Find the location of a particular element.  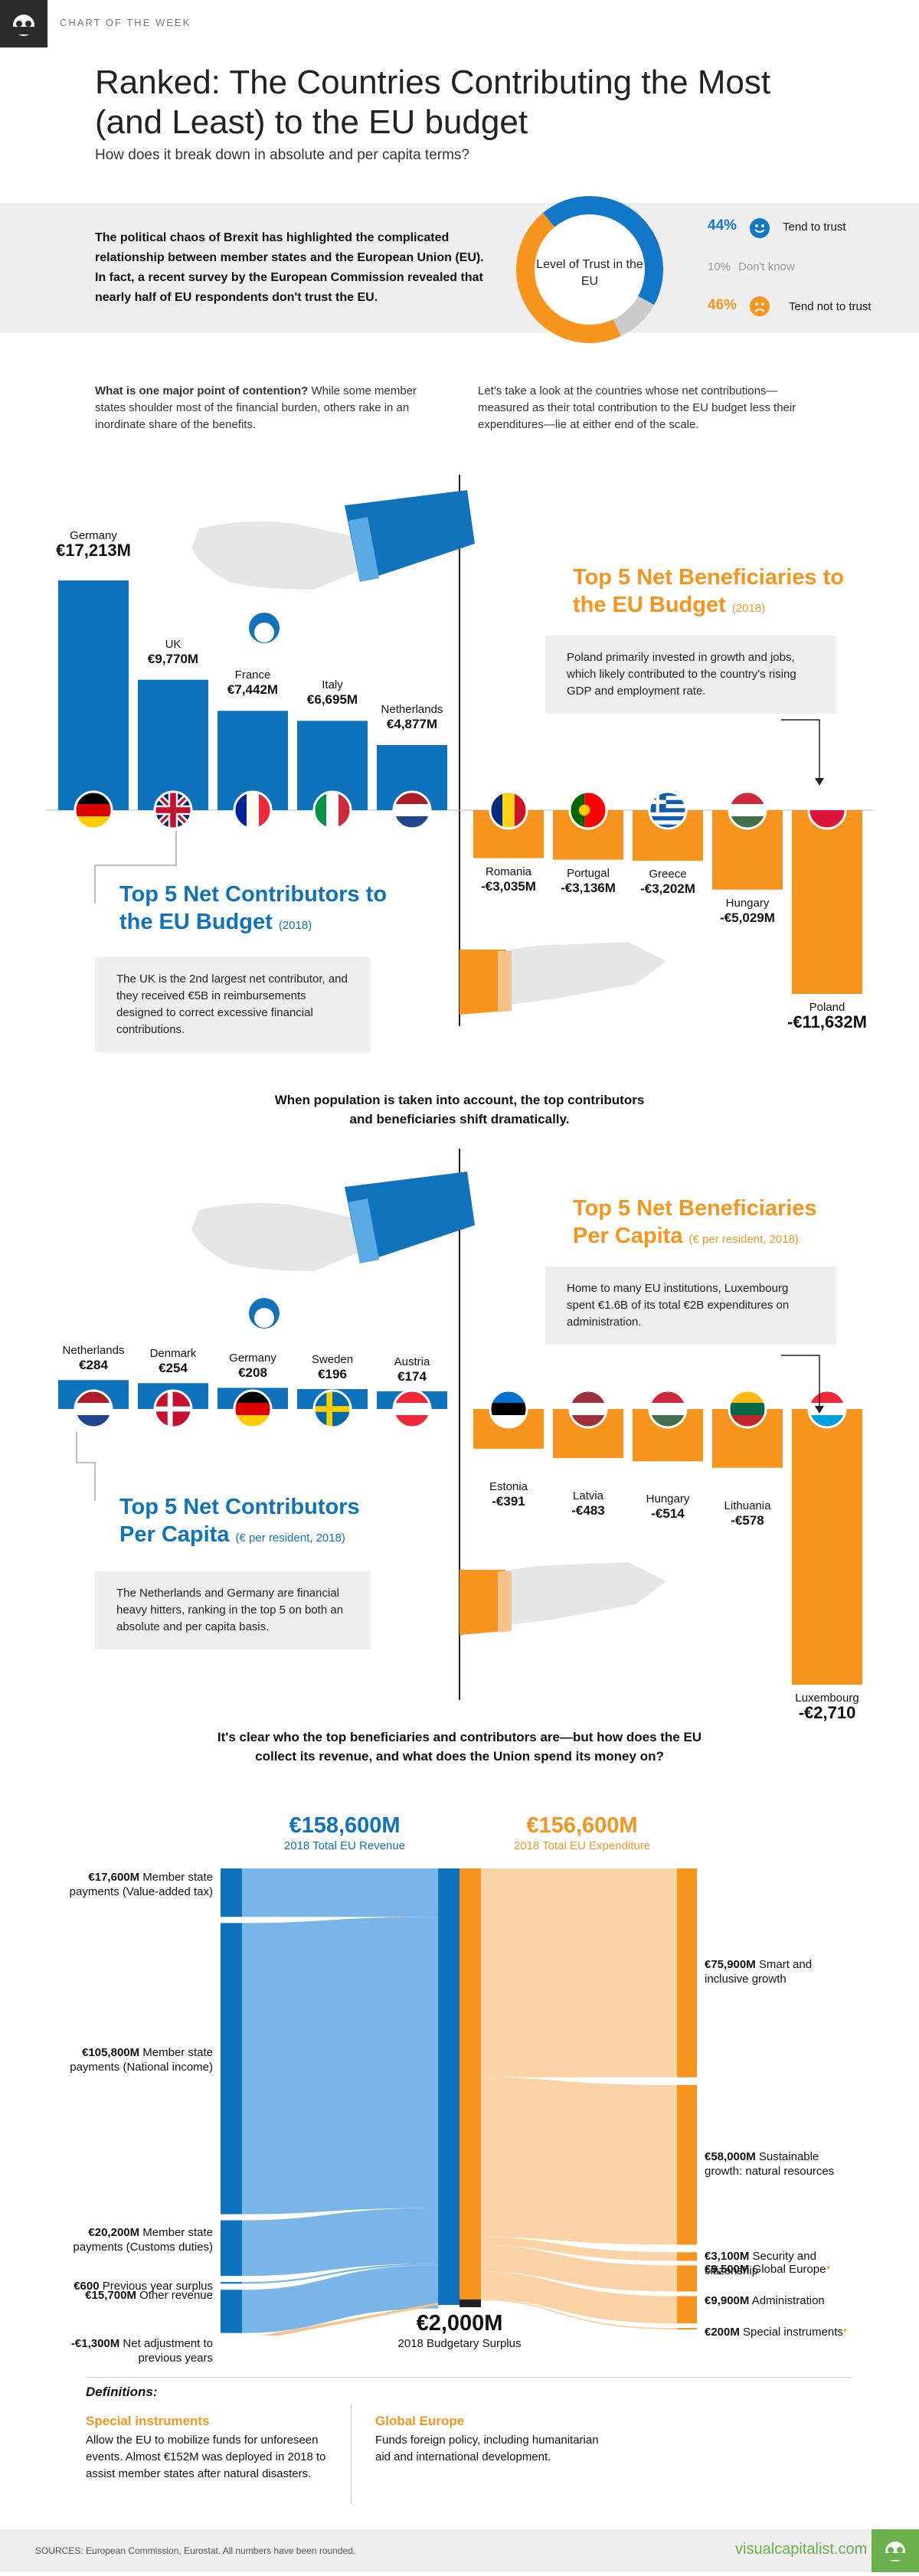

expenditure-desc: Security and citizenship is located at coordinates (761, 2264).